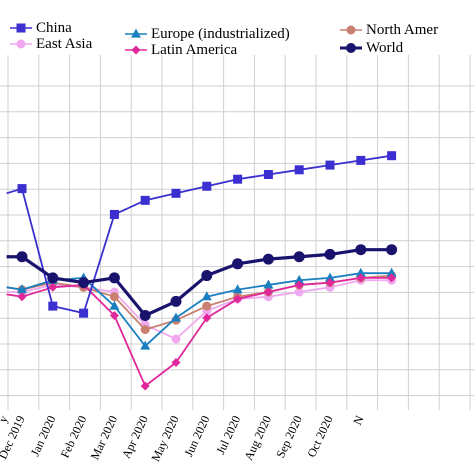  I want to click on x-tick-label: Sep 2020, so click(289, 436).